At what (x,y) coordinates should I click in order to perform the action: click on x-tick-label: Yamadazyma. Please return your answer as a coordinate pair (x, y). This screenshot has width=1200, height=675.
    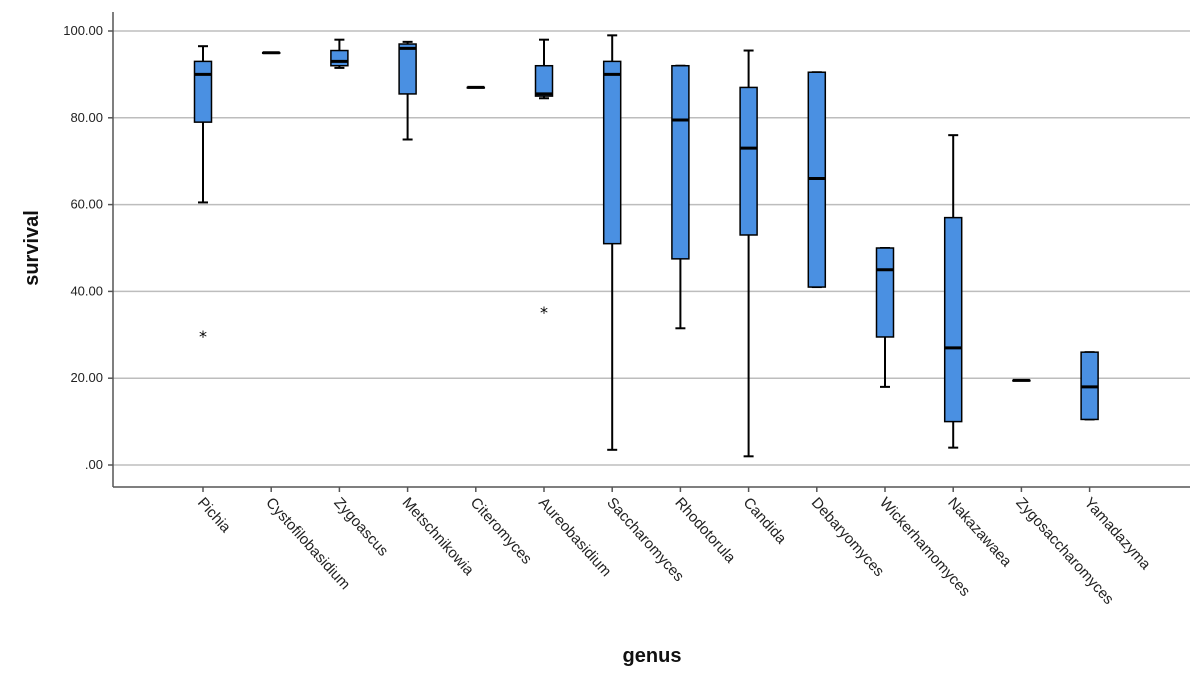
    Looking at the image, I should click on (1118, 533).